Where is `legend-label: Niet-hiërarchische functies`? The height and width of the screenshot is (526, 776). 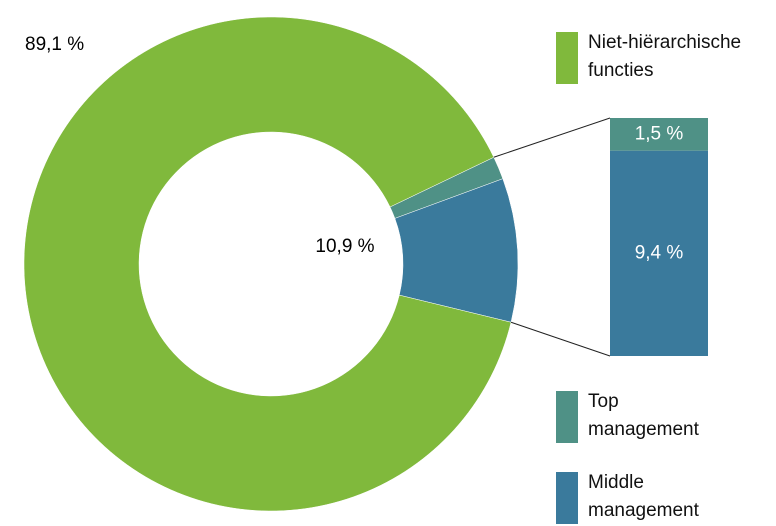
legend-label: Niet-hiërarchische functies is located at coordinates (665, 56).